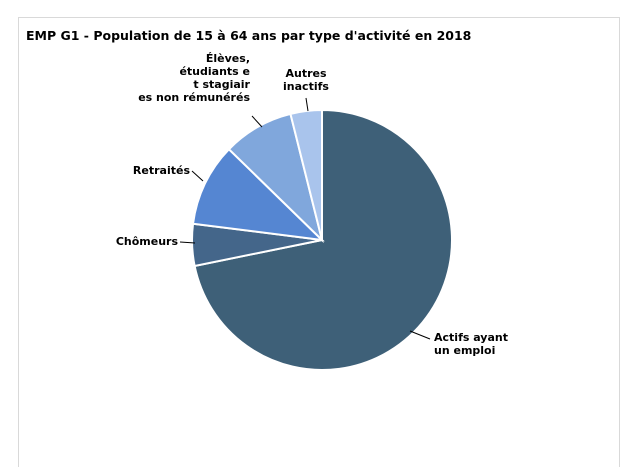  Describe the element at coordinates (306, 80) in the screenshot. I see `slice-label-4: Autres inactifs` at that location.